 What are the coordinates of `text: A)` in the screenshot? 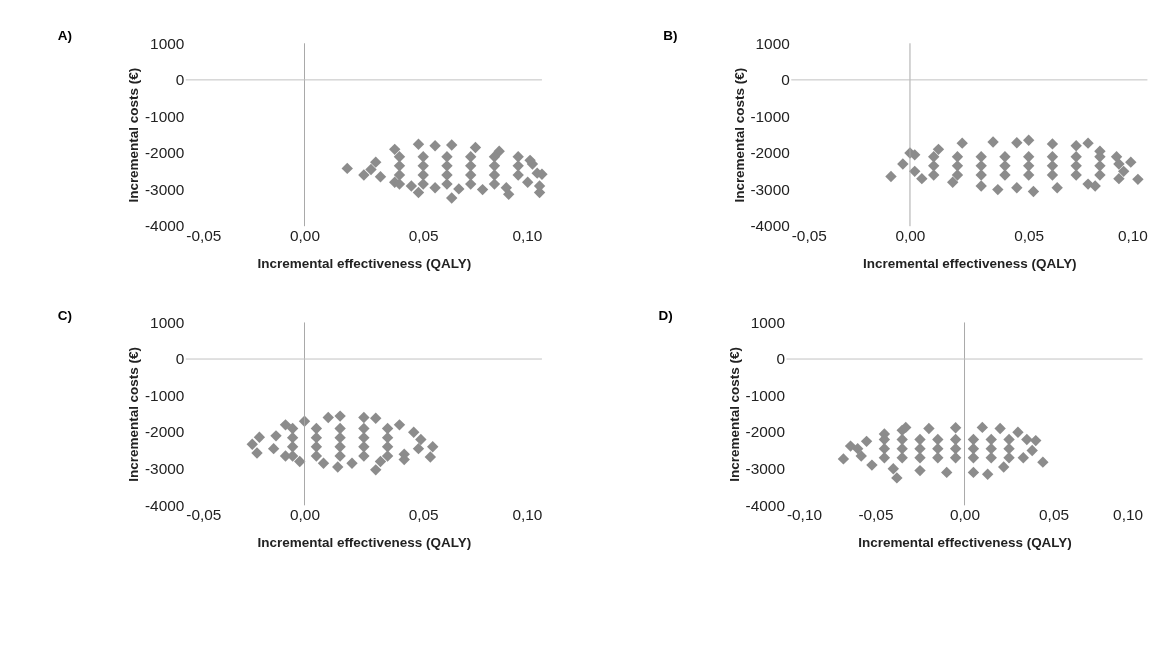 It's located at (65, 36).